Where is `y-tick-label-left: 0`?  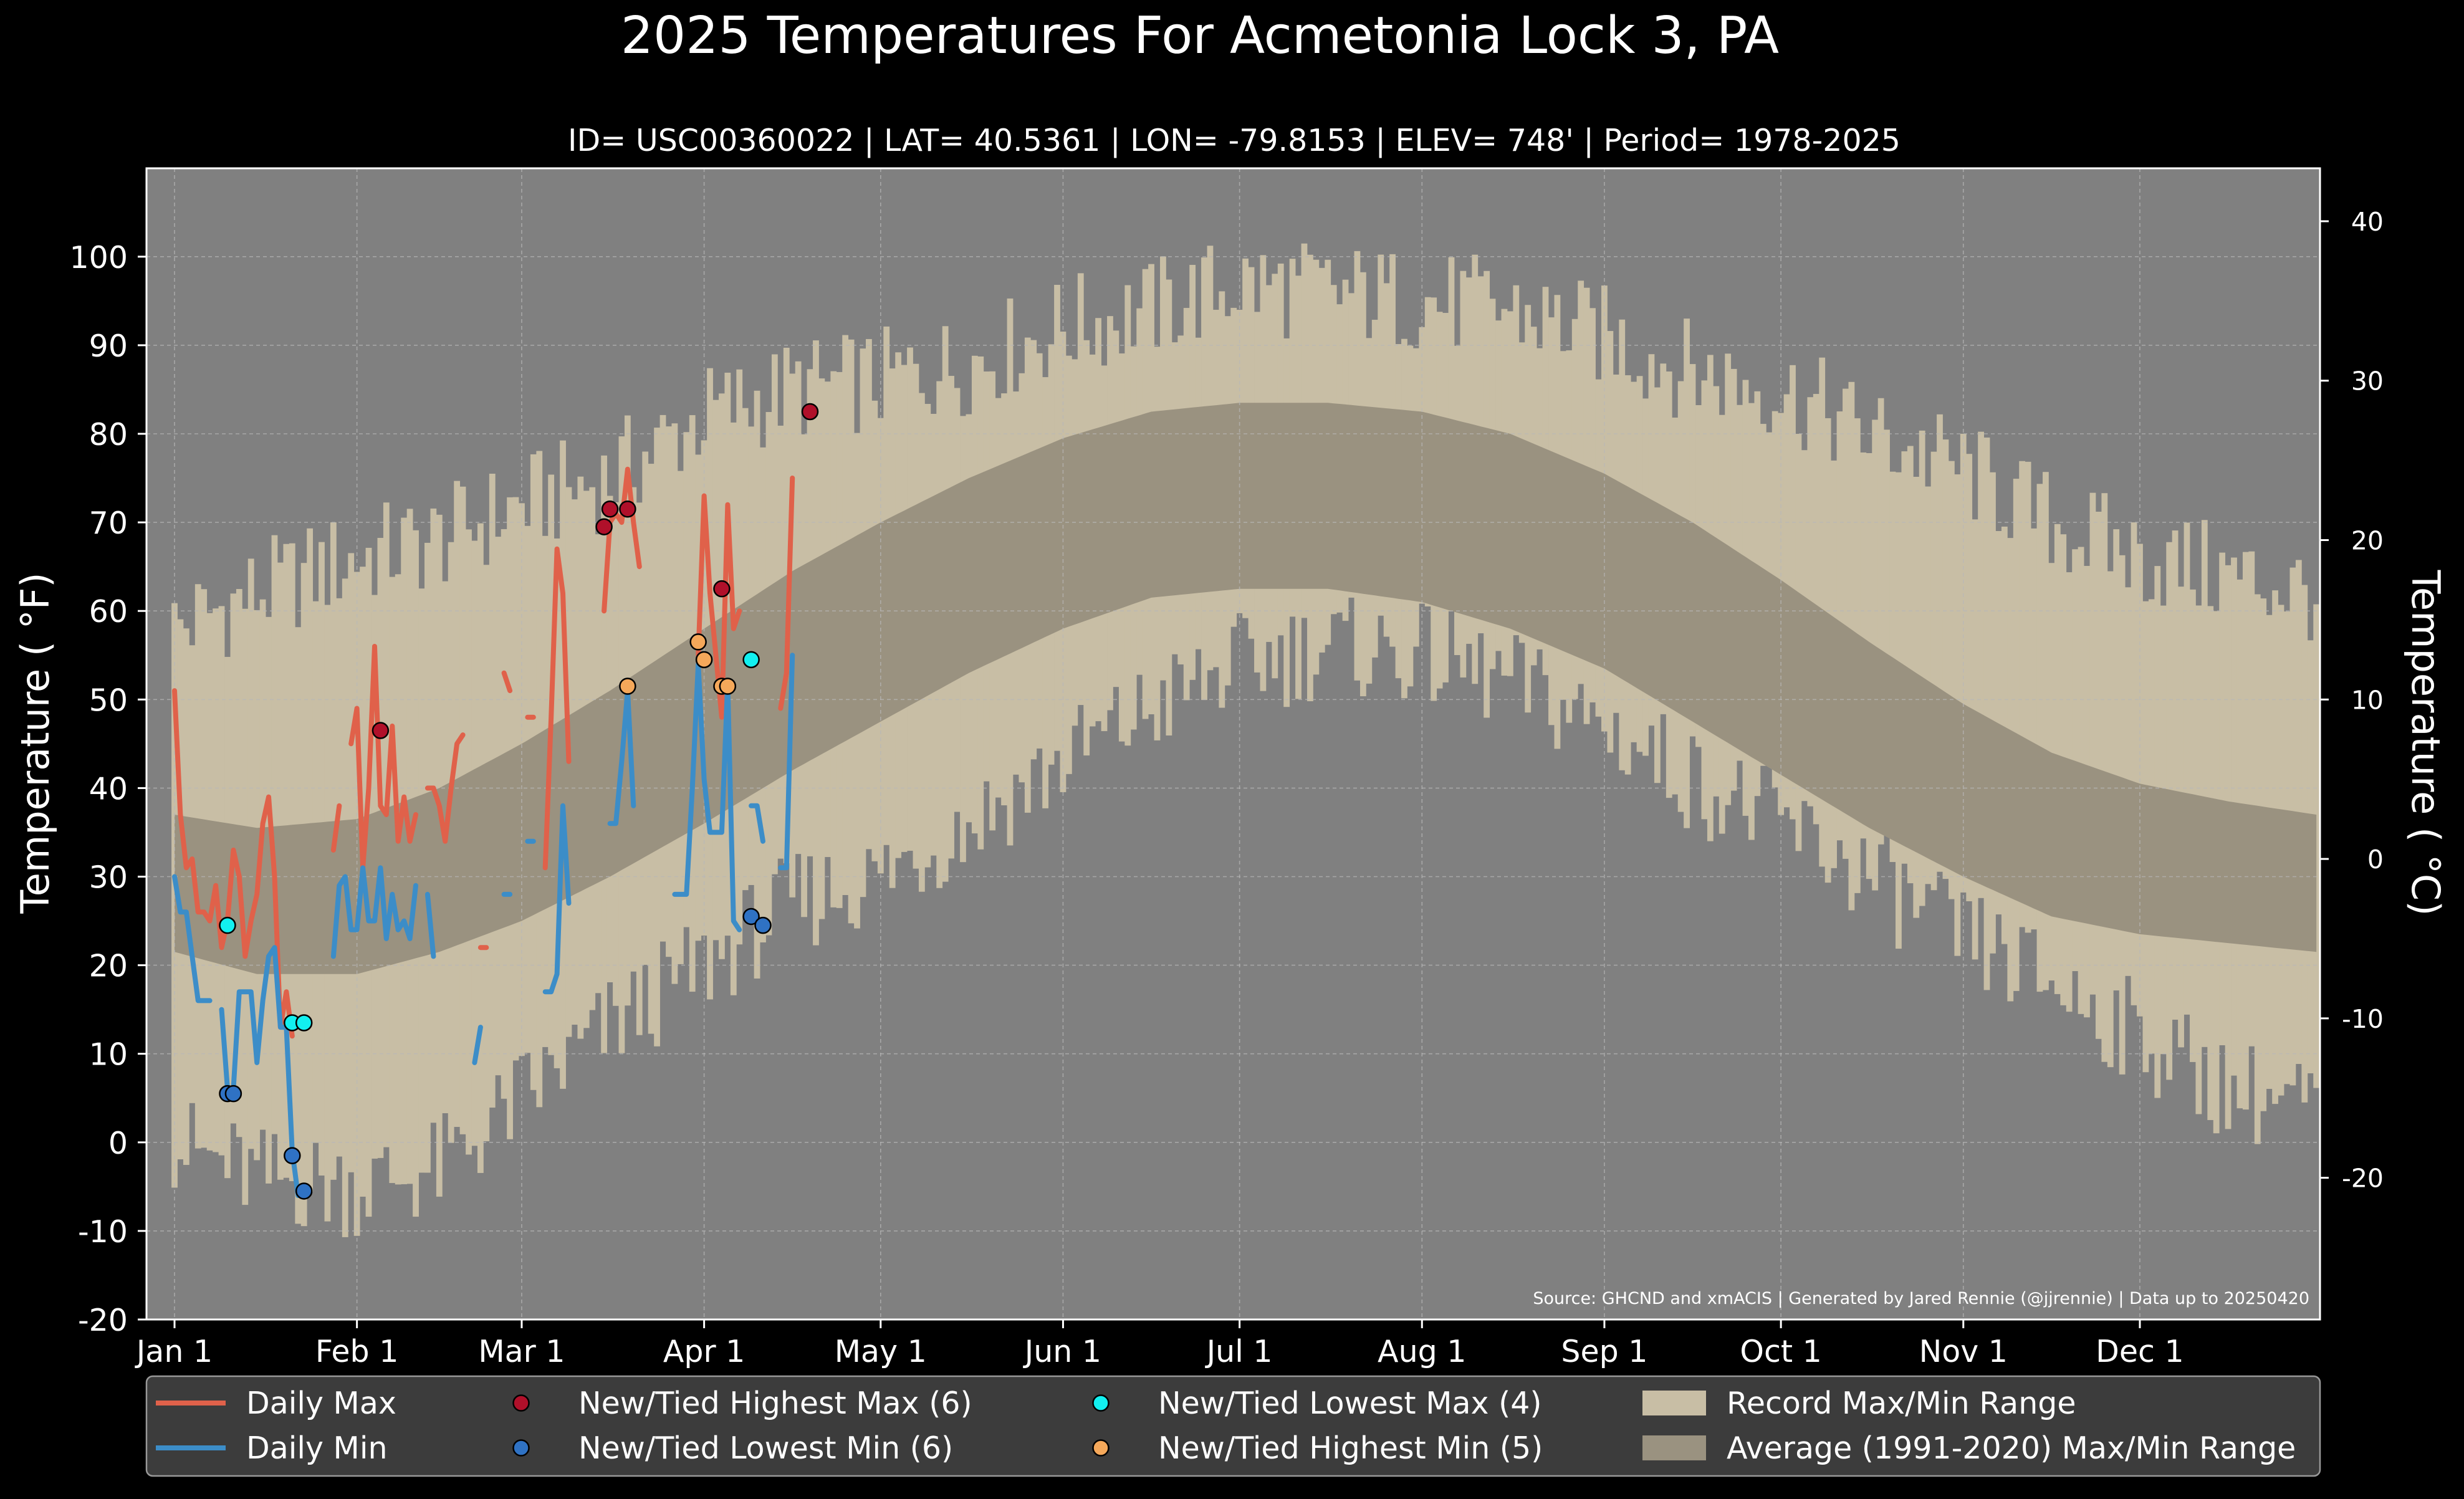
y-tick-label-left: 0 is located at coordinates (118, 1143).